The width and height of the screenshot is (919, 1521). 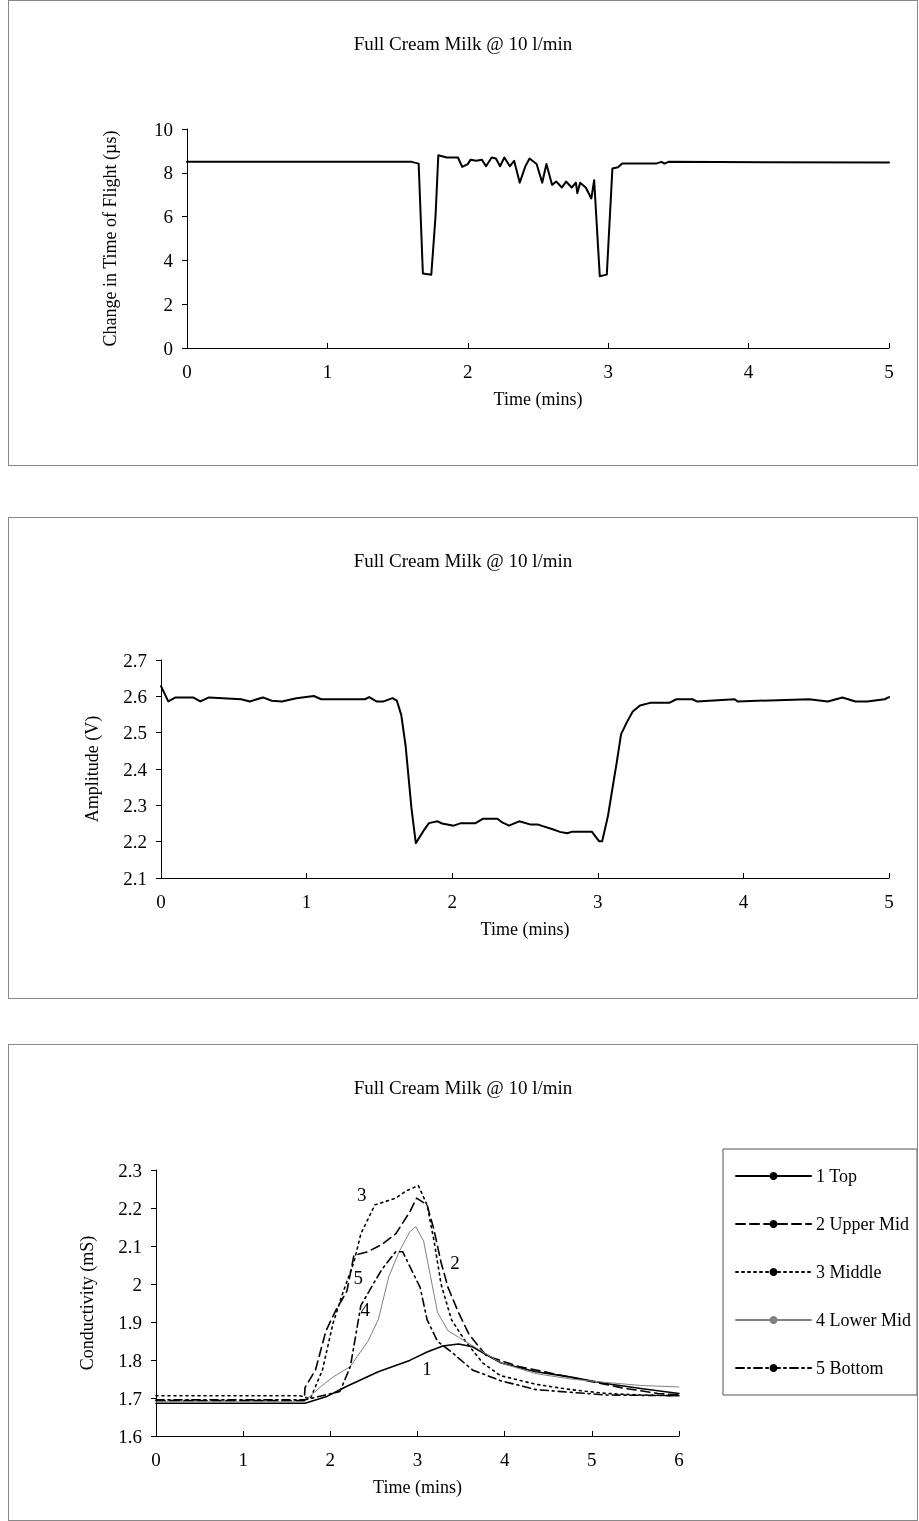 I want to click on legend-label: 3 Middle, so click(x=849, y=1272).